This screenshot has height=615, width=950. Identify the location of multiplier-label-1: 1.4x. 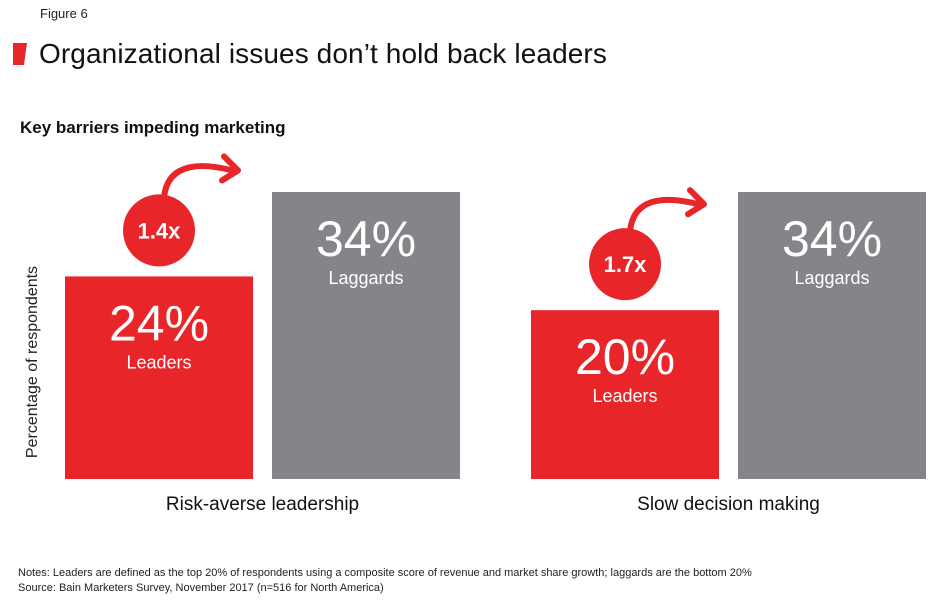
(160, 230).